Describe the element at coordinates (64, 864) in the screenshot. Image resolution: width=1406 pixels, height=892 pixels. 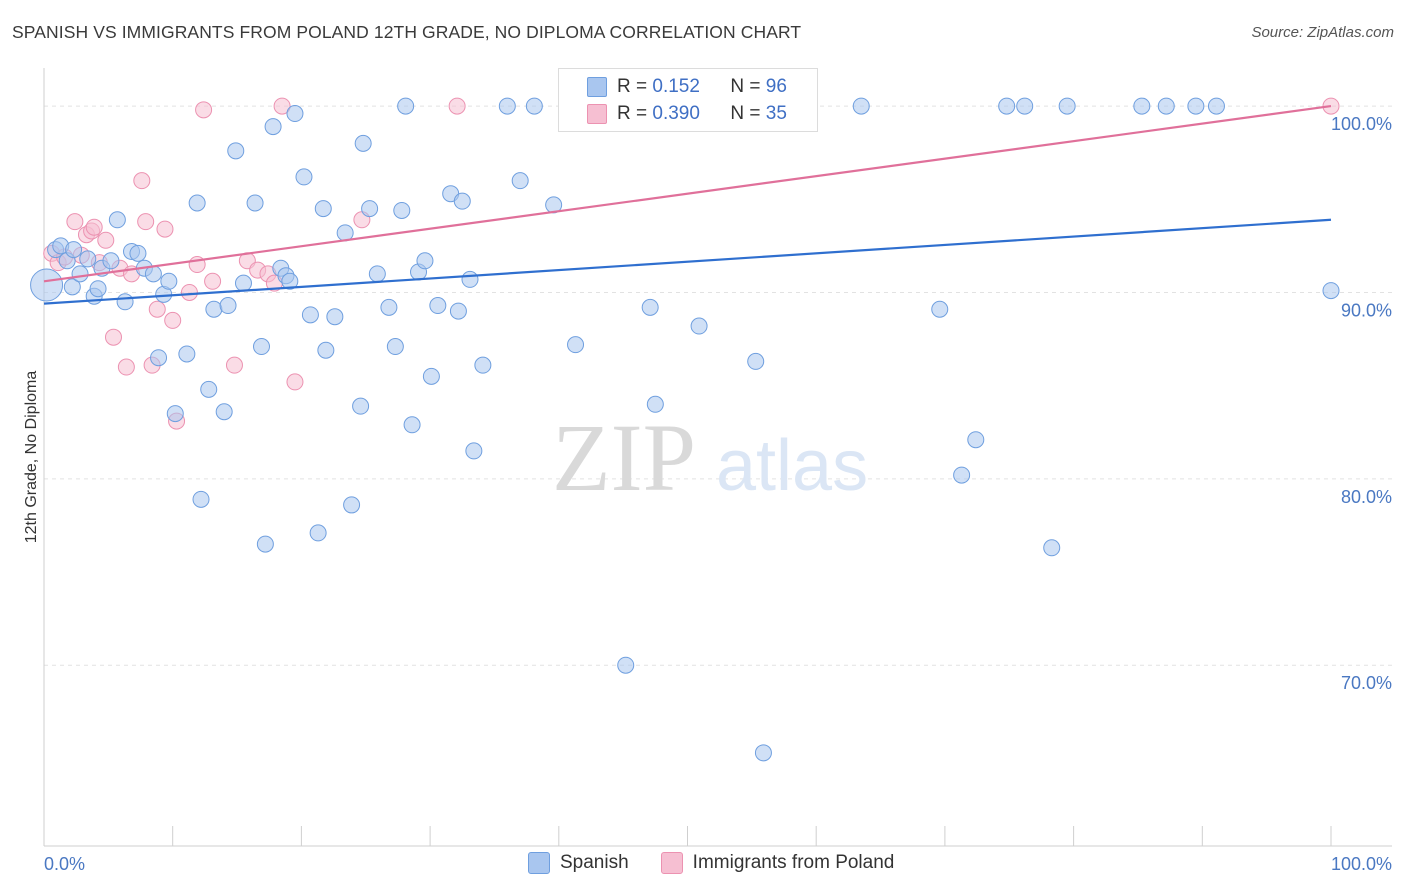
I see `x-tick-label-min: 0.0%` at that location.